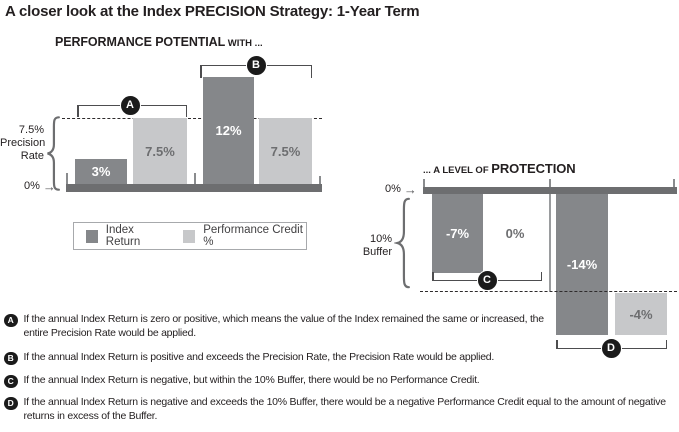 This screenshot has width=679, height=432. Describe the element at coordinates (253, 236) in the screenshot. I see `legend-performance-credit-label: Performance Credit %` at that location.